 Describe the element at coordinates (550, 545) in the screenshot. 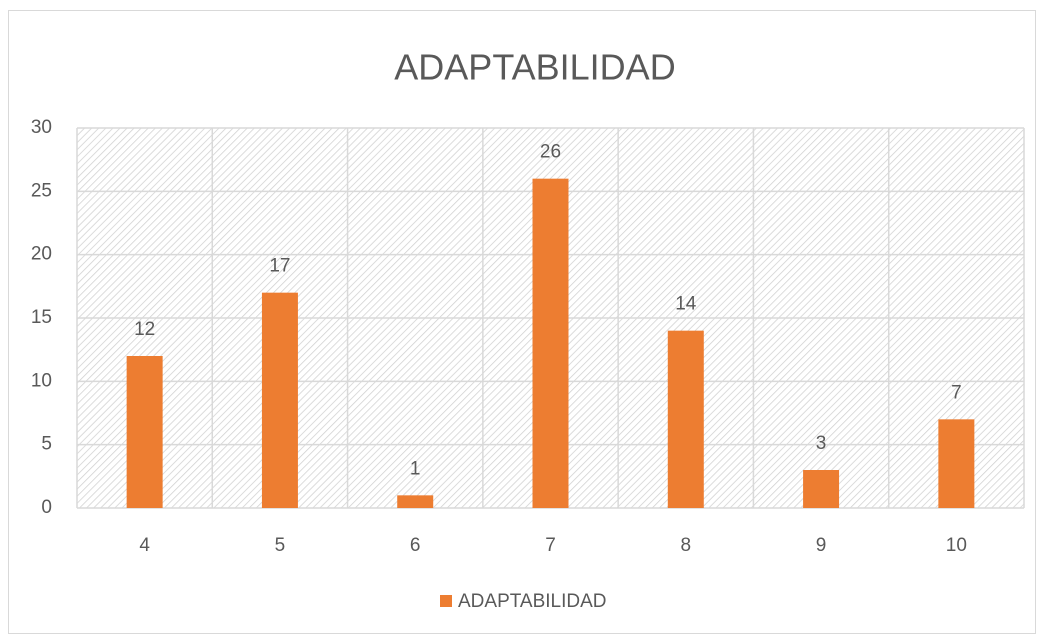

I see `x-tick-label: 7` at that location.